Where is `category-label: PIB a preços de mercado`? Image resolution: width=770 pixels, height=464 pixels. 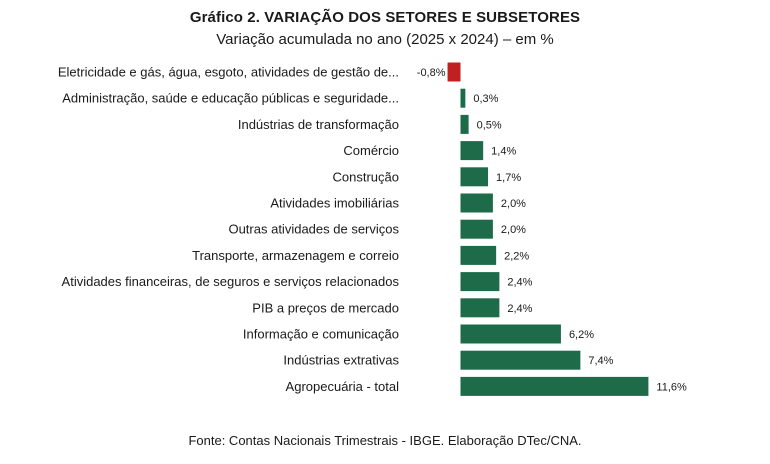 category-label: PIB a preços de mercado is located at coordinates (325, 307).